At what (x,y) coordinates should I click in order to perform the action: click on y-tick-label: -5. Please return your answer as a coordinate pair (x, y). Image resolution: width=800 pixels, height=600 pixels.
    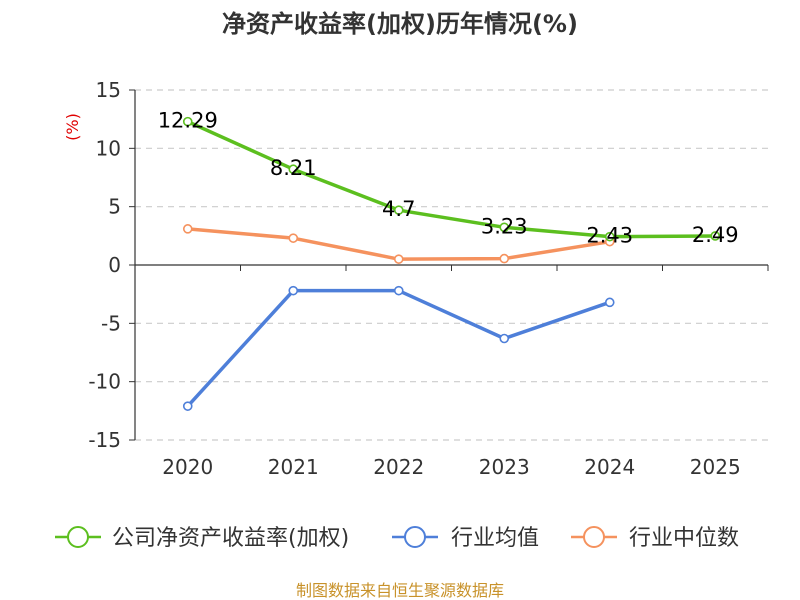
    Looking at the image, I should click on (111, 323).